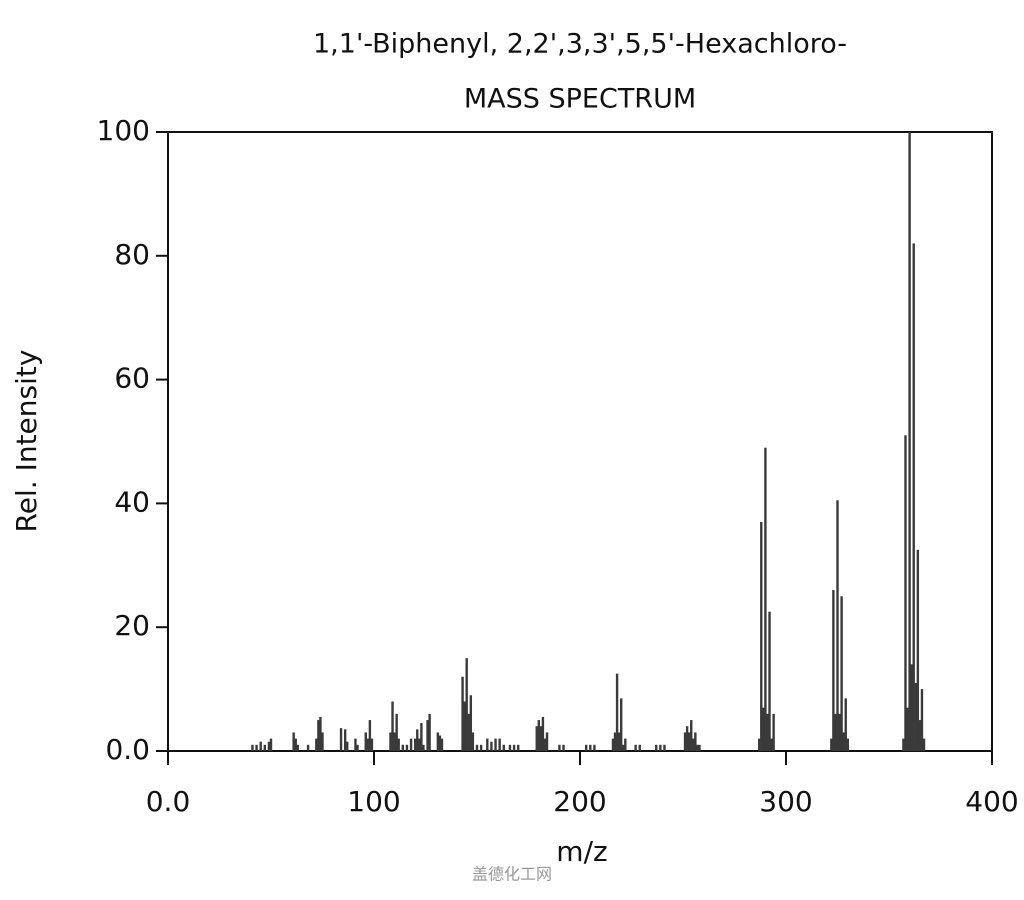  What do you see at coordinates (581, 851) in the screenshot?
I see `x-axis-label: m/z` at bounding box center [581, 851].